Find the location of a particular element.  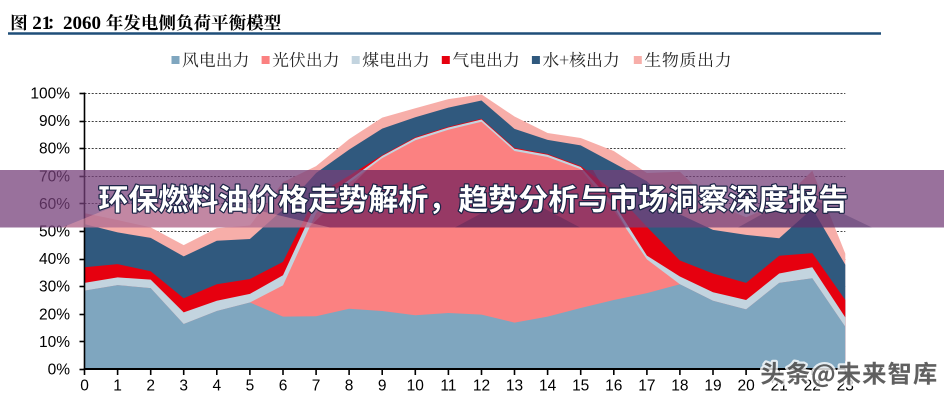

svg-text: 2 is located at coordinates (150, 386).